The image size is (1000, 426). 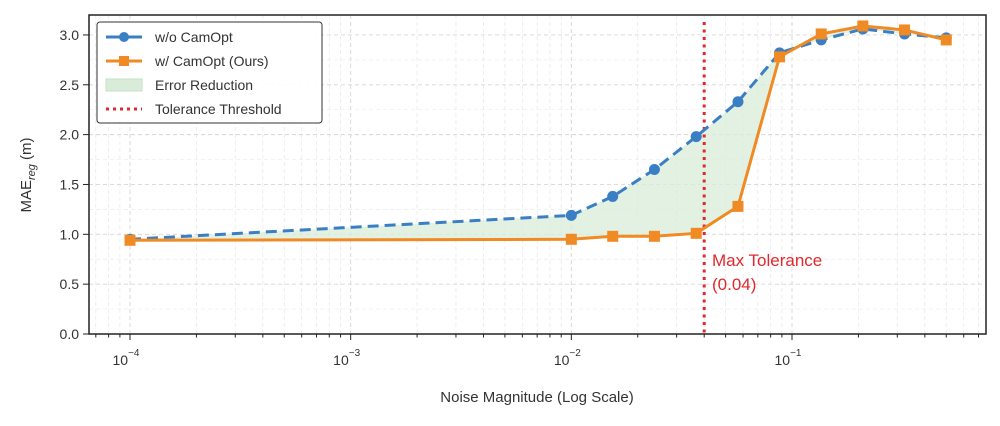 I want to click on y-axis-label-sub: reg, so click(x=32, y=171).